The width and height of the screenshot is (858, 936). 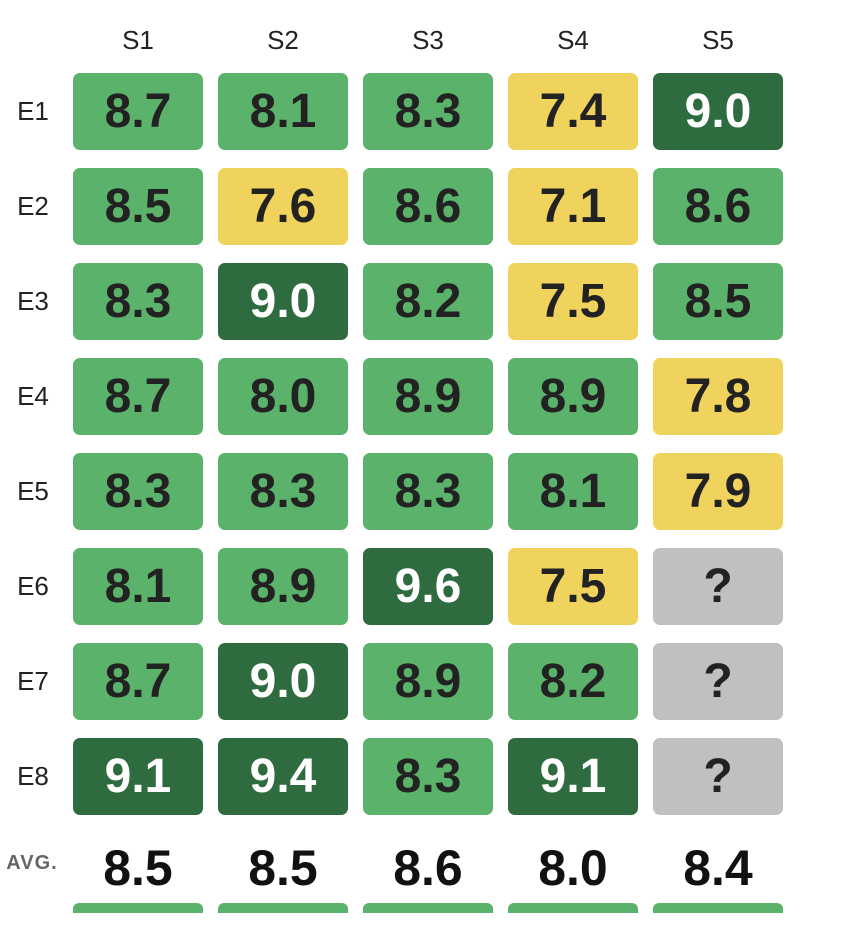 What do you see at coordinates (428, 586) in the screenshot?
I see `rating-cell: 9.6` at bounding box center [428, 586].